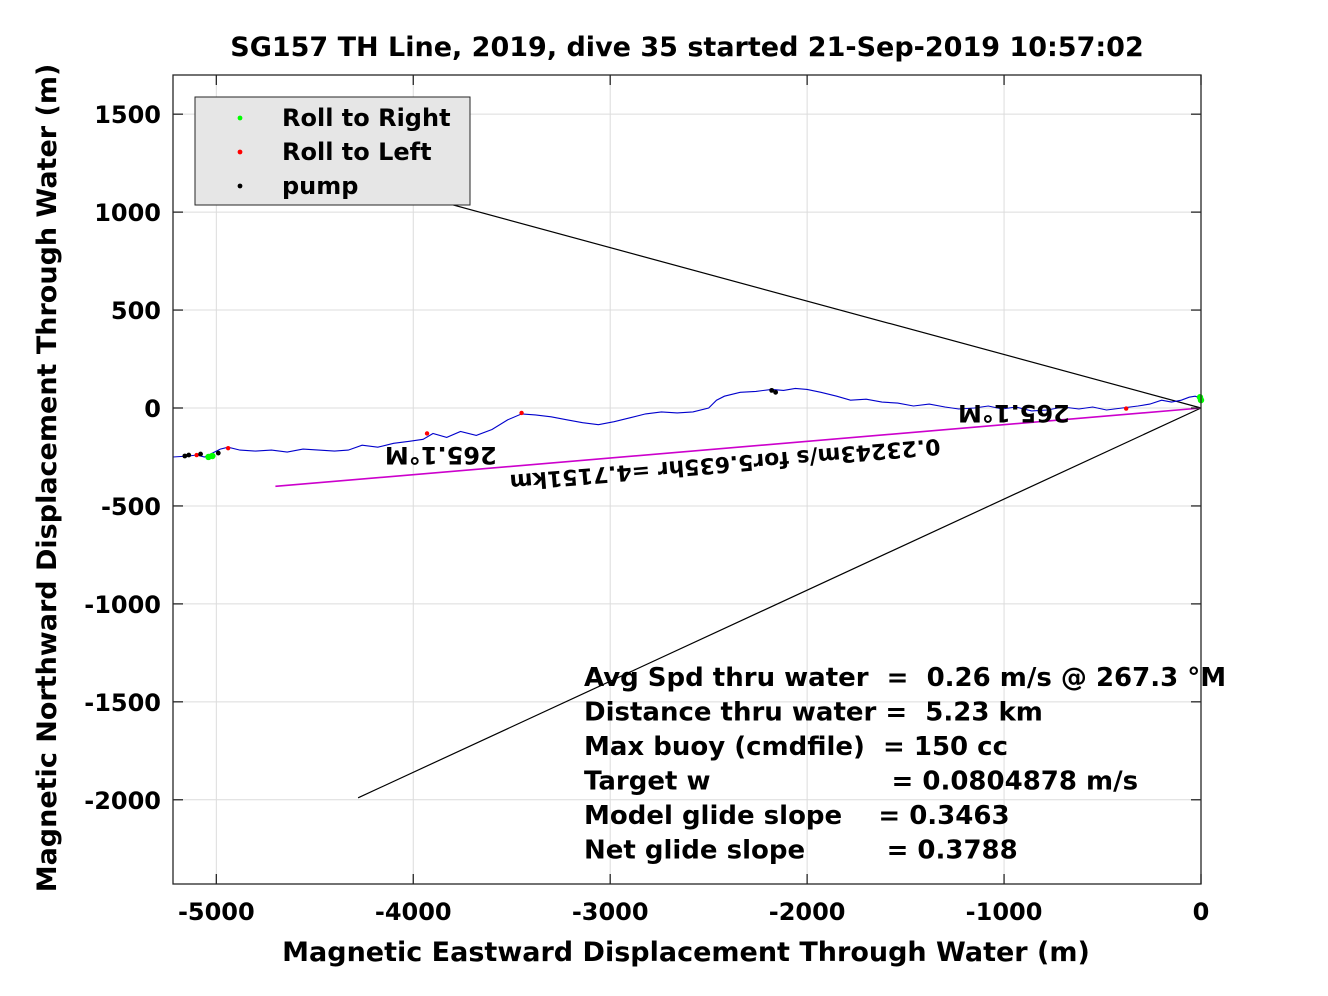 The height and width of the screenshot is (996, 1328). I want to click on line-net-displacement, so click(738, 447).